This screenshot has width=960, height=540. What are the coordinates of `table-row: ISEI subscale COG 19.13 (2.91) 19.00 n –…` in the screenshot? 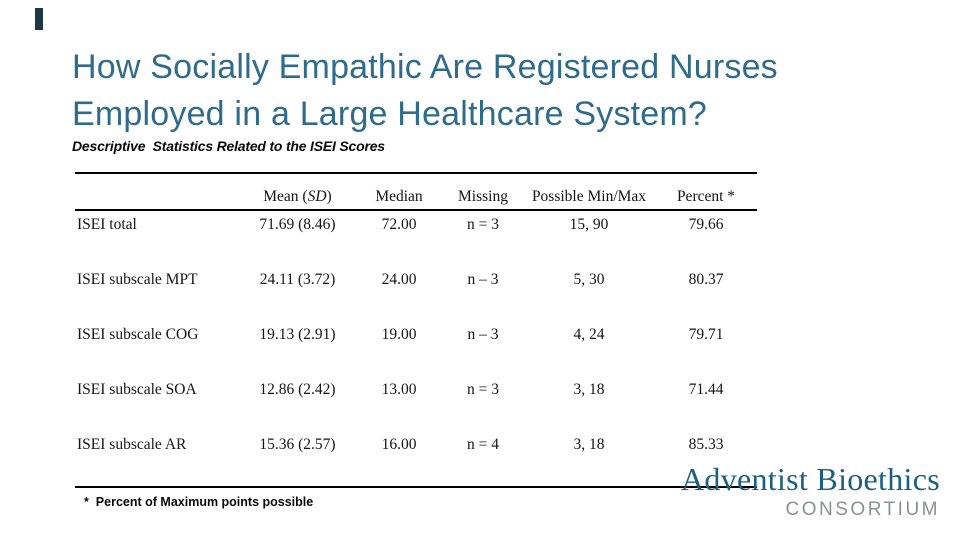 It's located at (416, 348).